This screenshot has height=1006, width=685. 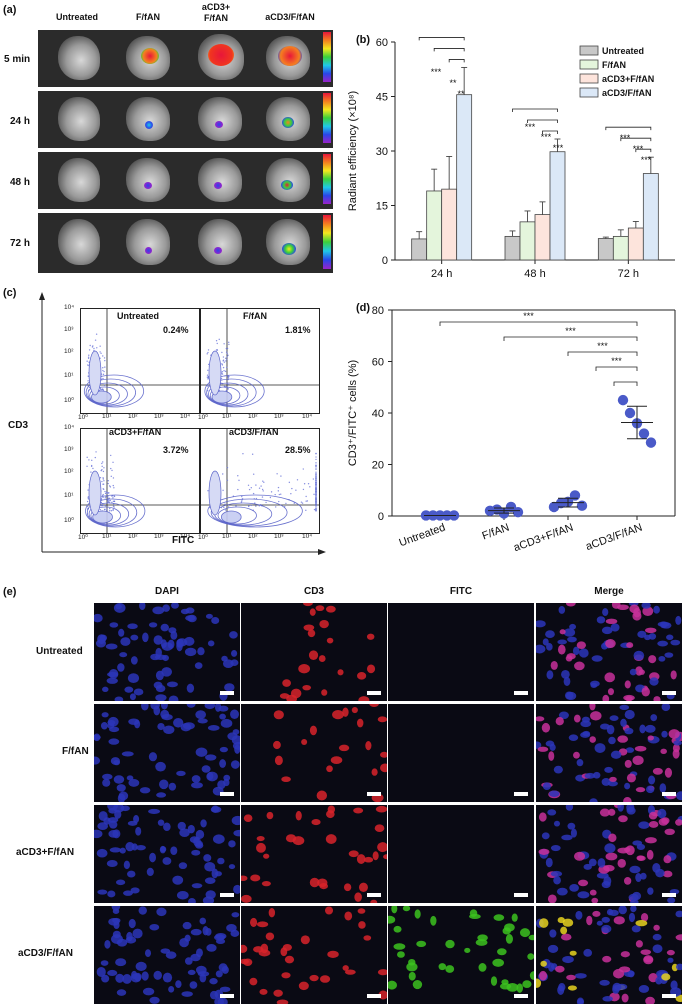 What do you see at coordinates (614, 65) in the screenshot?
I see `legend-label: F/fAN` at bounding box center [614, 65].